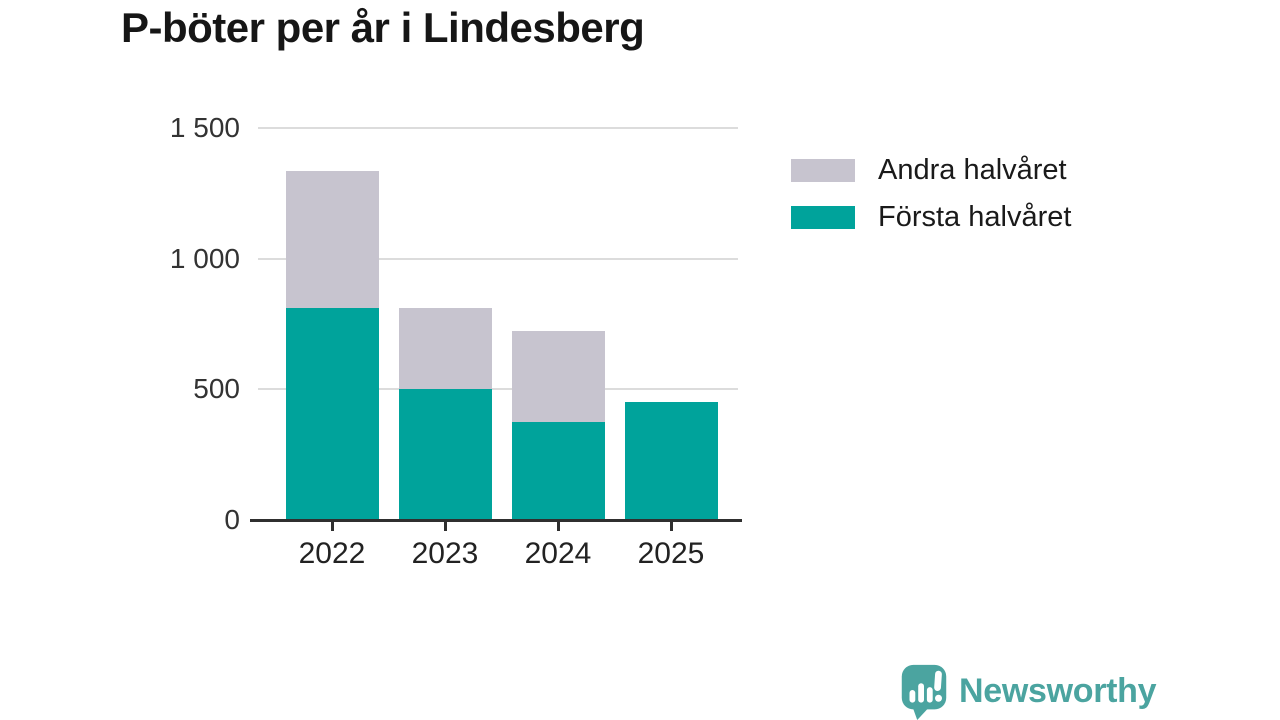  Describe the element at coordinates (204, 127) in the screenshot. I see `y-axis-label: 1 500` at that location.